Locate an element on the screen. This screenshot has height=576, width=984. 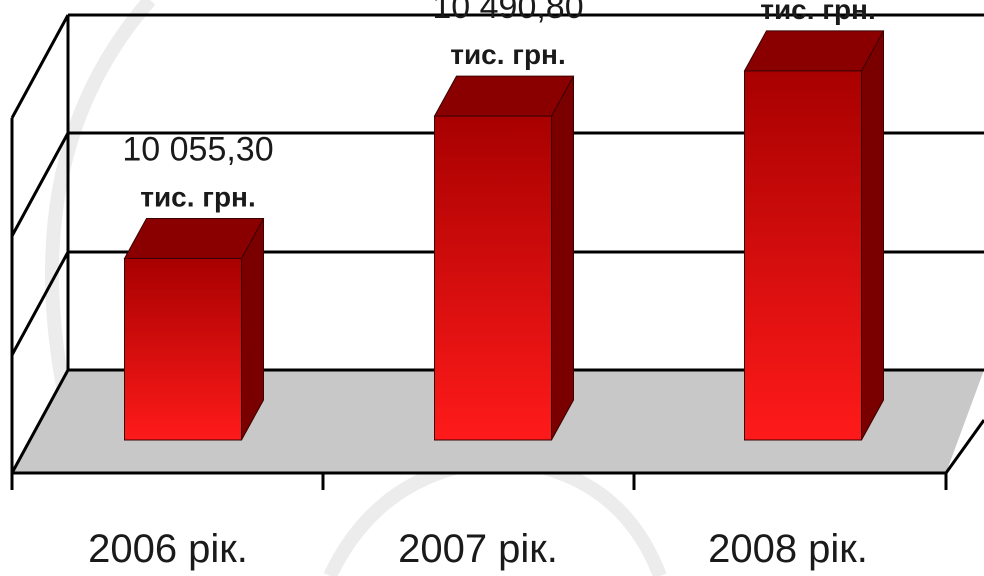
category-labels: 2006 рік. 2007 рік. 2008 рік. is located at coordinates (478, 549).